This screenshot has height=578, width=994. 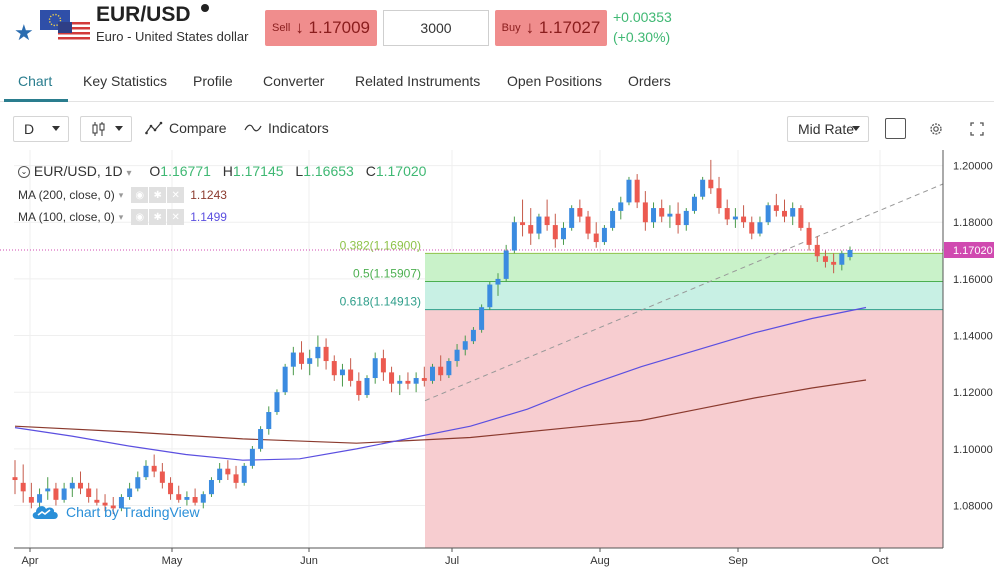 I want to click on close-value: 1.17020, so click(x=401, y=171).